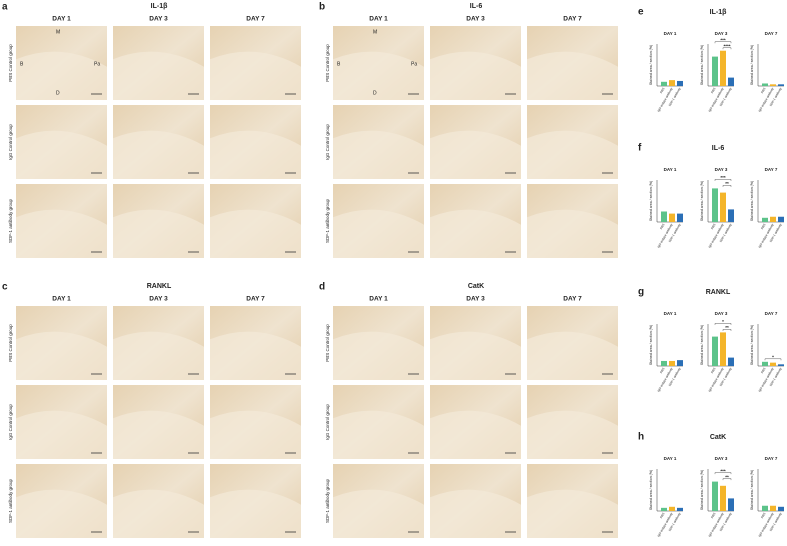  What do you see at coordinates (773, 356) in the screenshot?
I see `significance-label: *` at bounding box center [773, 356].